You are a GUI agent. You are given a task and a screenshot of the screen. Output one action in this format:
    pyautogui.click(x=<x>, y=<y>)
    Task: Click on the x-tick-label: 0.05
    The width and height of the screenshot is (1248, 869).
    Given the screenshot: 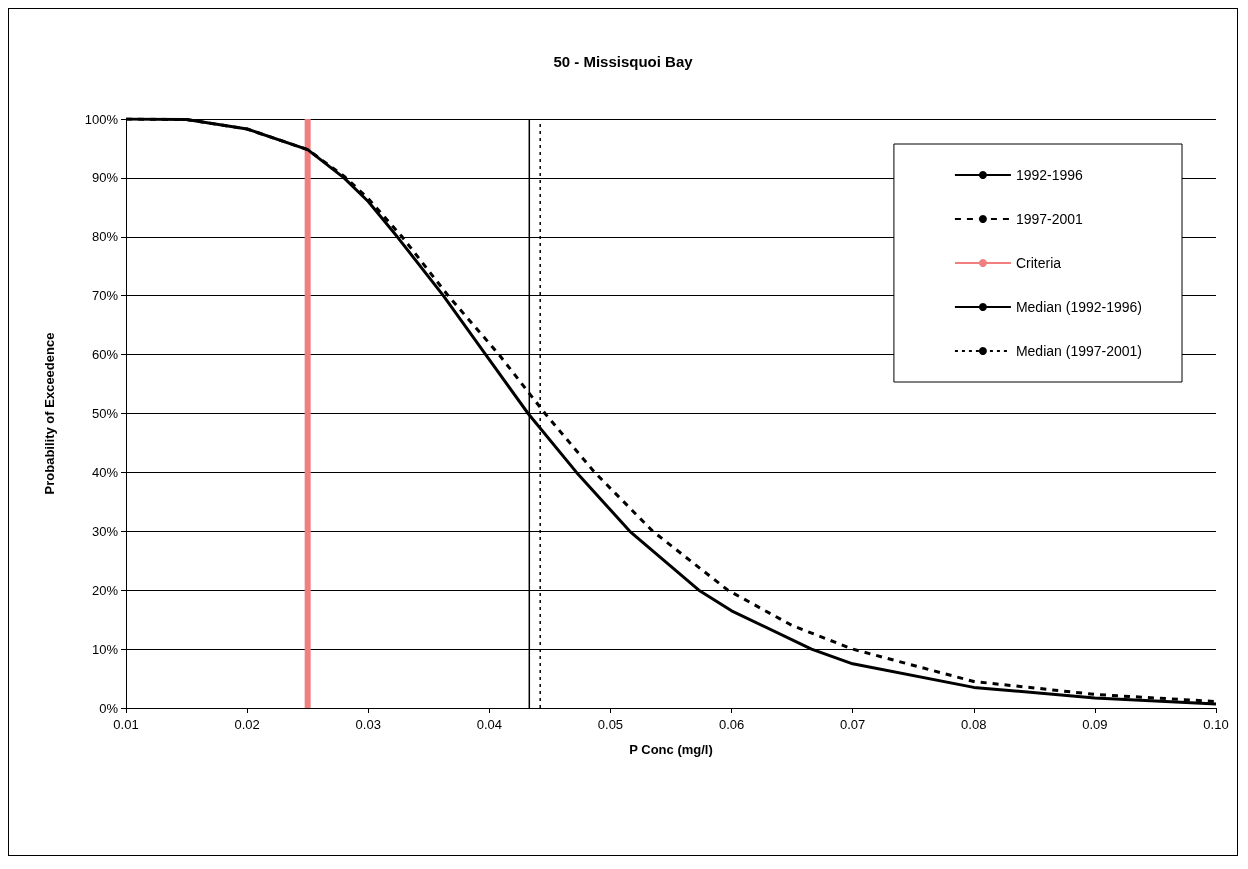 What is the action you would take?
    pyautogui.click(x=610, y=724)
    